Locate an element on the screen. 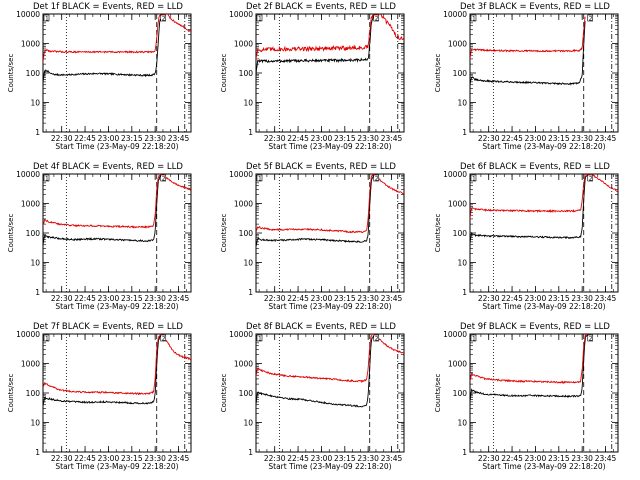 The height and width of the screenshot is (480, 640). chart-title: Det 6f BLACK = Events, RED = LLD is located at coordinates (535, 167).